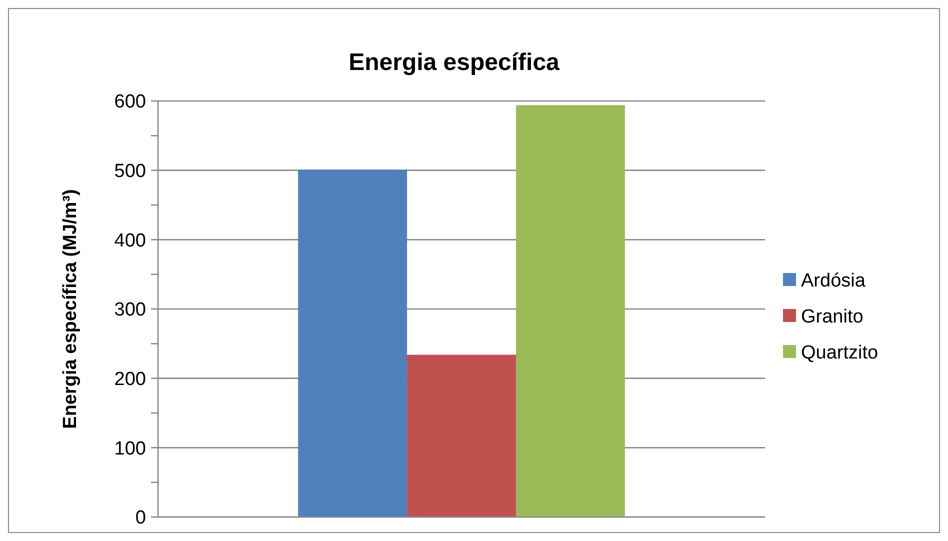 Image resolution: width=948 pixels, height=541 pixels. I want to click on legend-label: Granito, so click(832, 317).